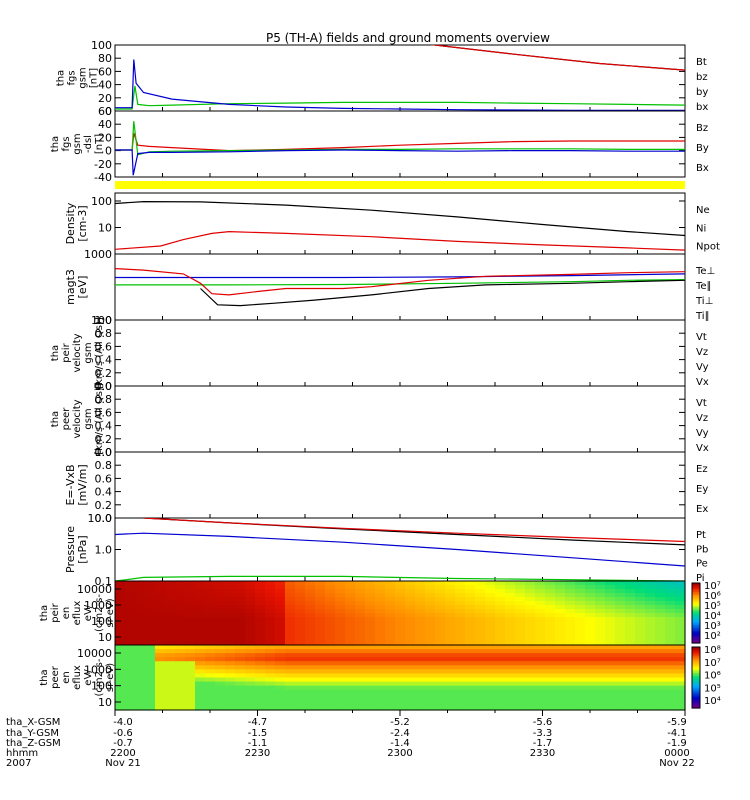 This screenshot has width=750, height=800. What do you see at coordinates (104, 333) in the screenshot?
I see `y-tick-label: 0.8` at bounding box center [104, 333].